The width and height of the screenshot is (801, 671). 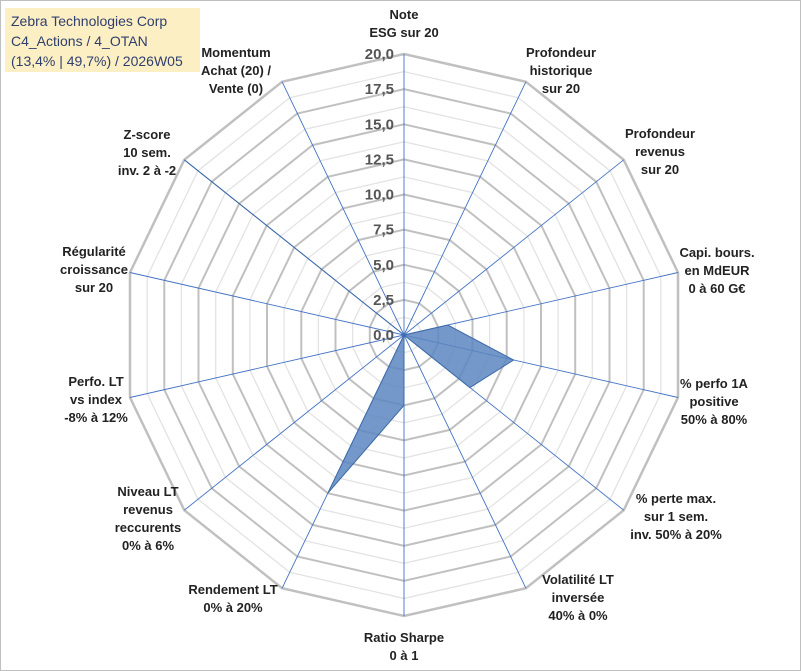 What do you see at coordinates (79, 41) in the screenshot?
I see `title-line-category: C4_Actions / 4_OTAN` at bounding box center [79, 41].